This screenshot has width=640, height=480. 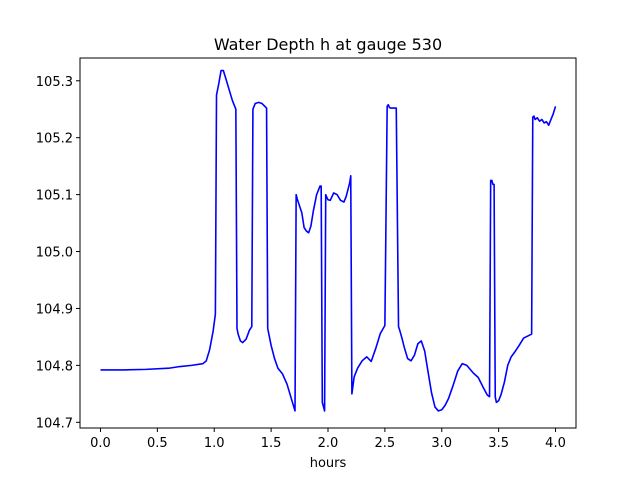 I want to click on x-axis: 0.0 0.5 1.0 1.5 2.0 2.5 3.0 3.5 4.0, so click(x=328, y=439).